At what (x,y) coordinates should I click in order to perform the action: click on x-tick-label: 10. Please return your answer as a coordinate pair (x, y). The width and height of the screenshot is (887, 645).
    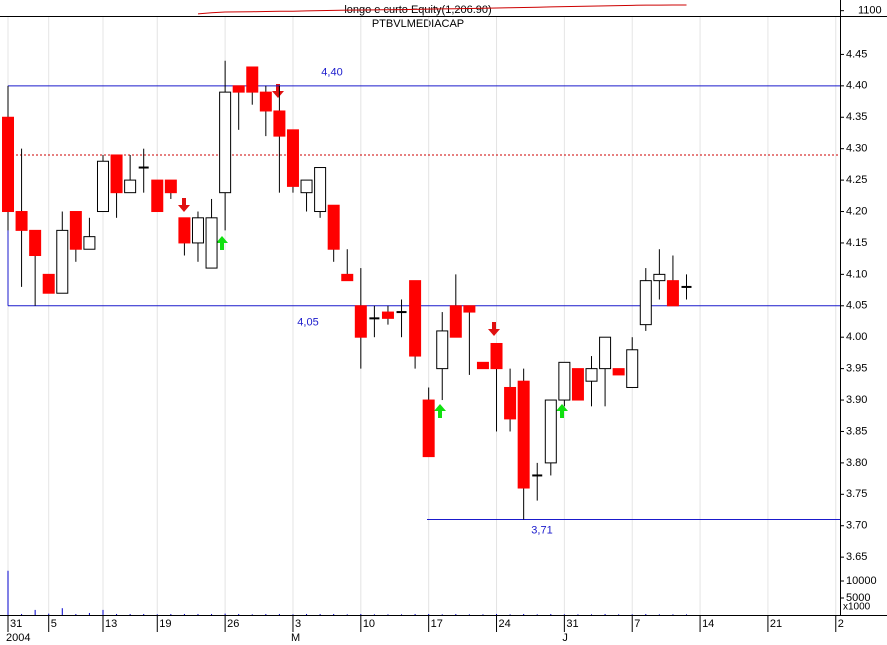
    Looking at the image, I should click on (369, 624).